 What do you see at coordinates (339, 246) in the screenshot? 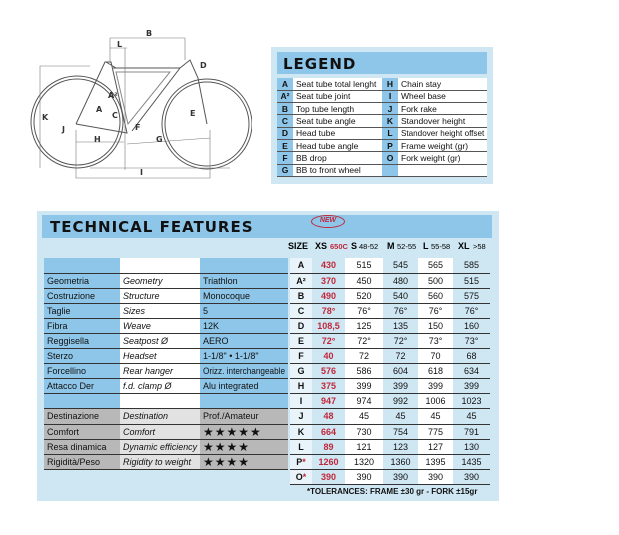
I see `size-xs-sub: 650C` at bounding box center [339, 246].